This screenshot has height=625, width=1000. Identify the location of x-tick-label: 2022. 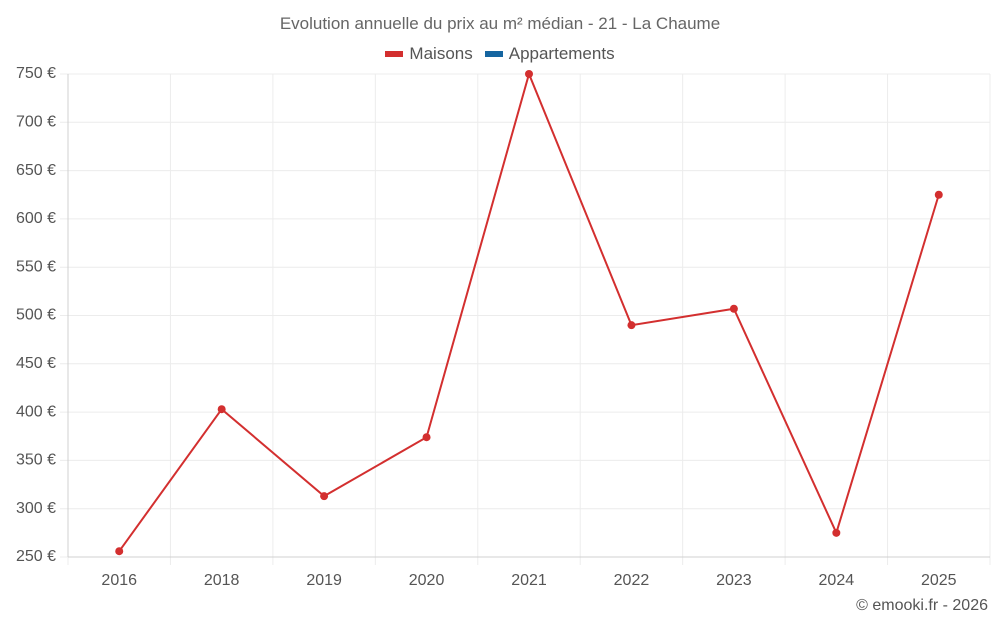
(632, 580).